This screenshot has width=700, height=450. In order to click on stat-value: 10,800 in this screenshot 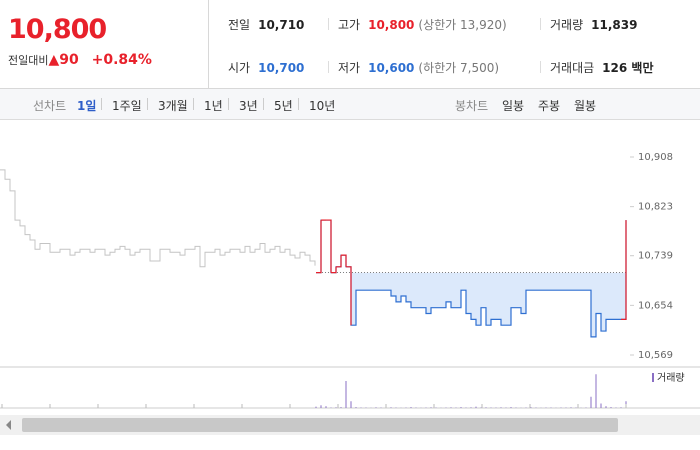, I will do `click(391, 25)`.